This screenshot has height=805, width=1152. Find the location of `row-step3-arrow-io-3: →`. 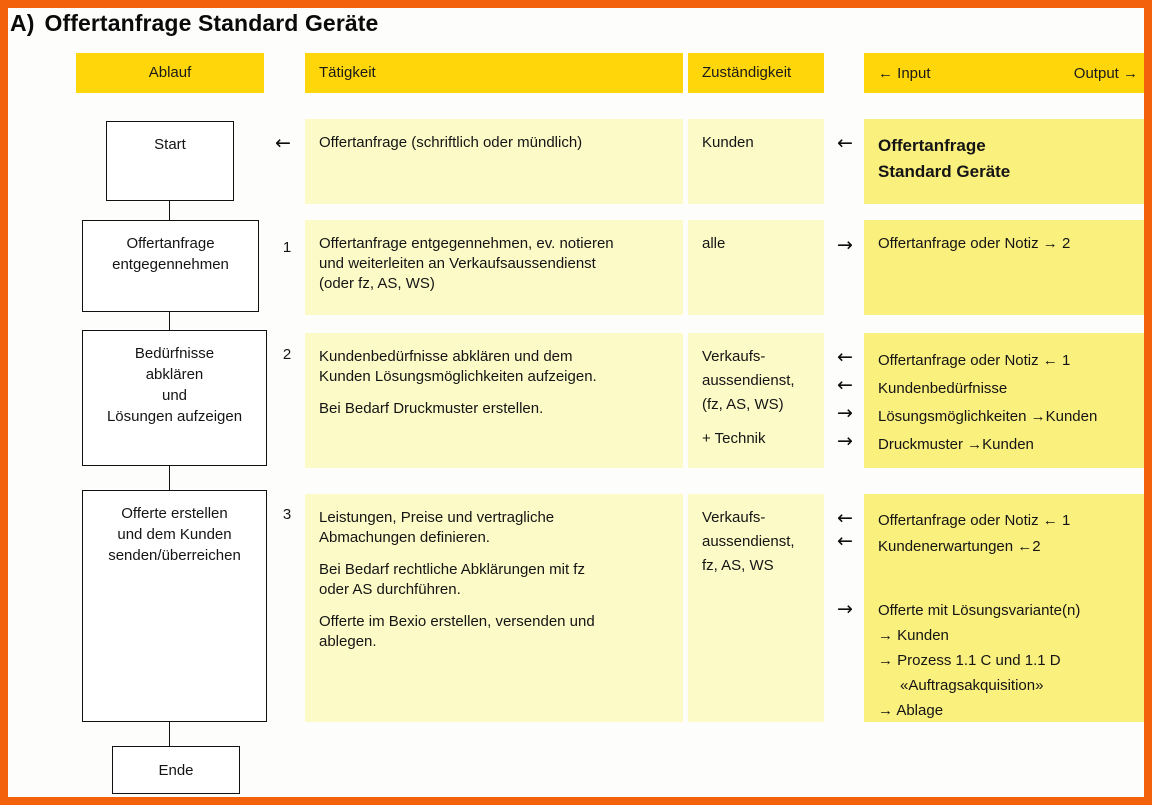

row-step3-arrow-io-3: → is located at coordinates (845, 609).